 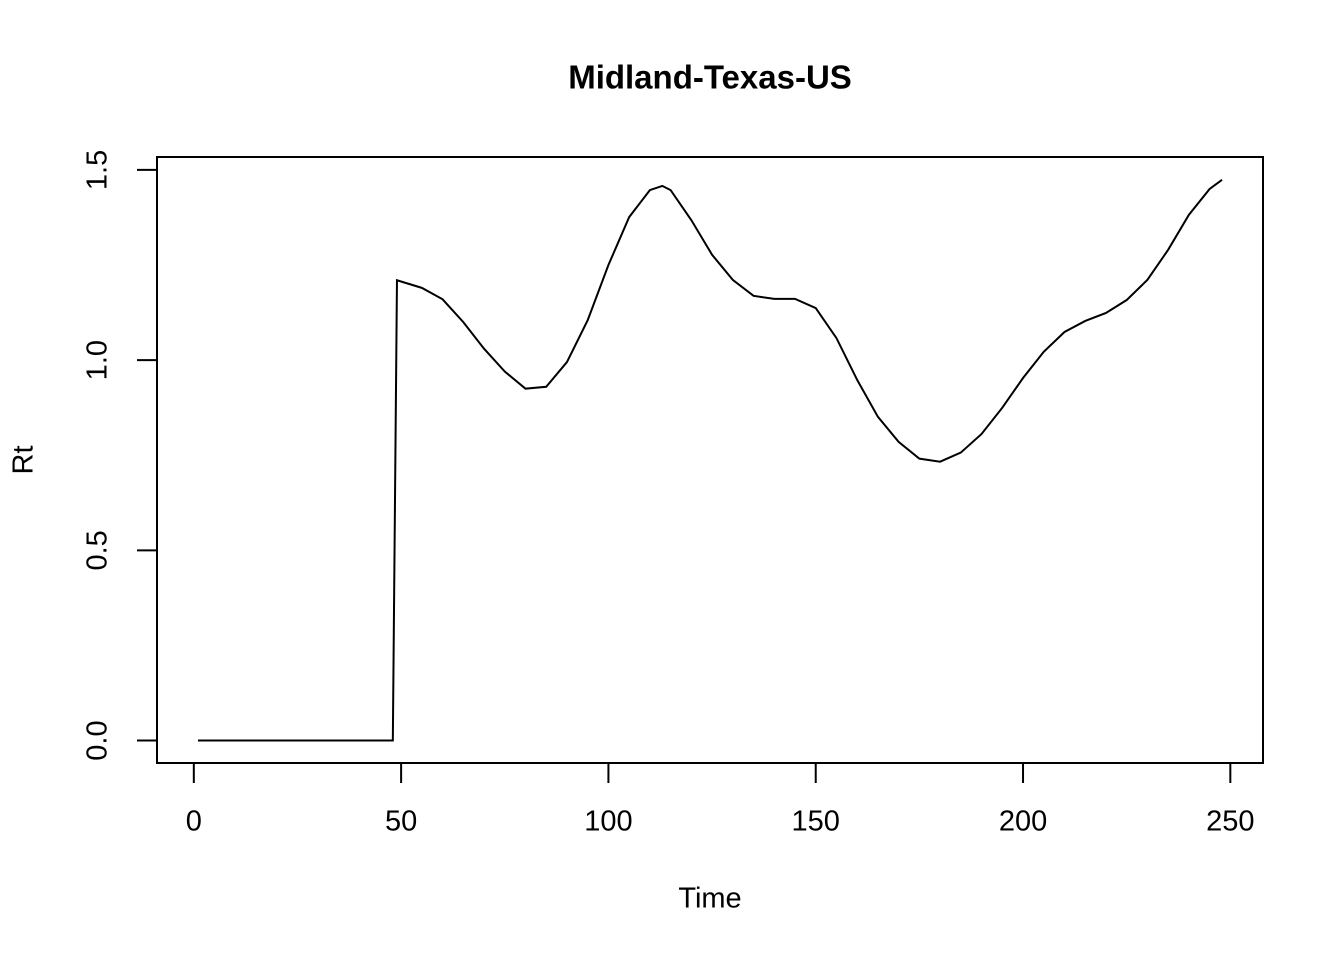 What do you see at coordinates (24, 460) in the screenshot?
I see `y-axis-label: Rt` at bounding box center [24, 460].